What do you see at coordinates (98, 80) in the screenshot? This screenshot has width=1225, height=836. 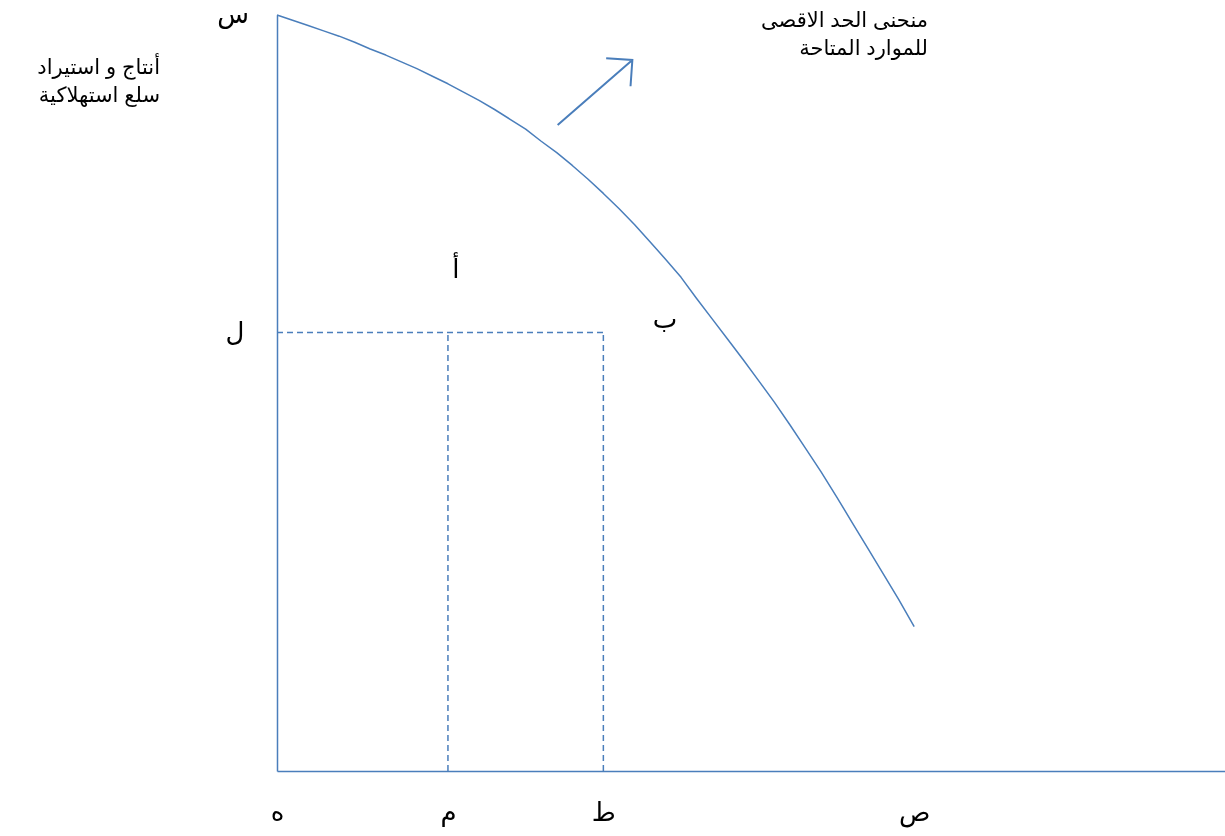 I see `text: أنتاج و استيراد سلع استهلاكية` at bounding box center [98, 80].